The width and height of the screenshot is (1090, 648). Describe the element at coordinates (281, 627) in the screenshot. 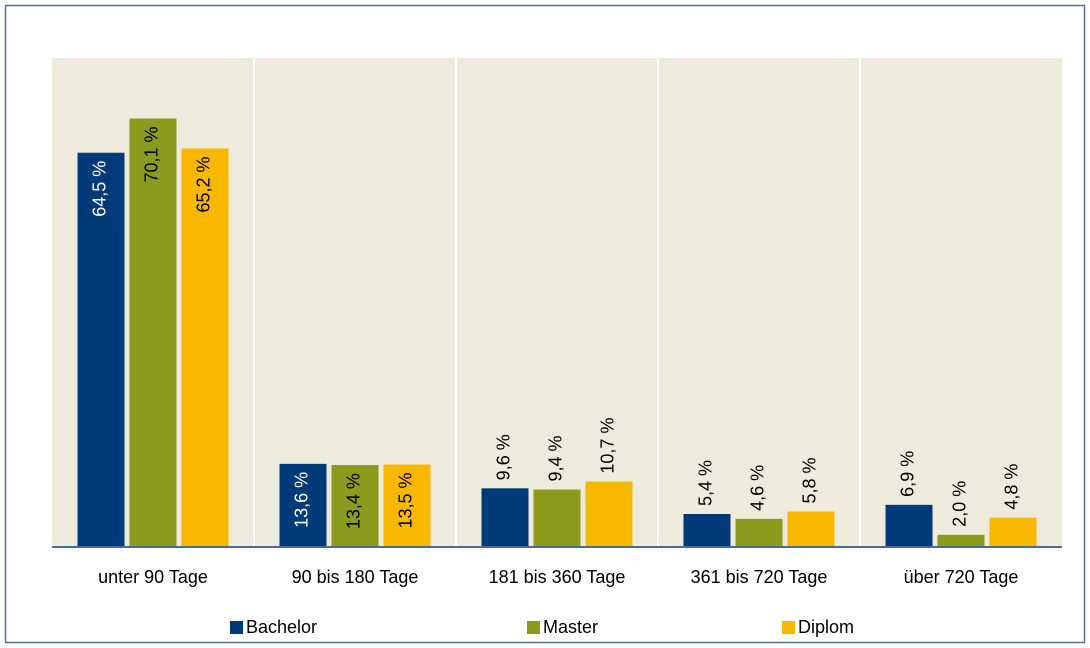

I see `legend-label: Bachelor` at that location.